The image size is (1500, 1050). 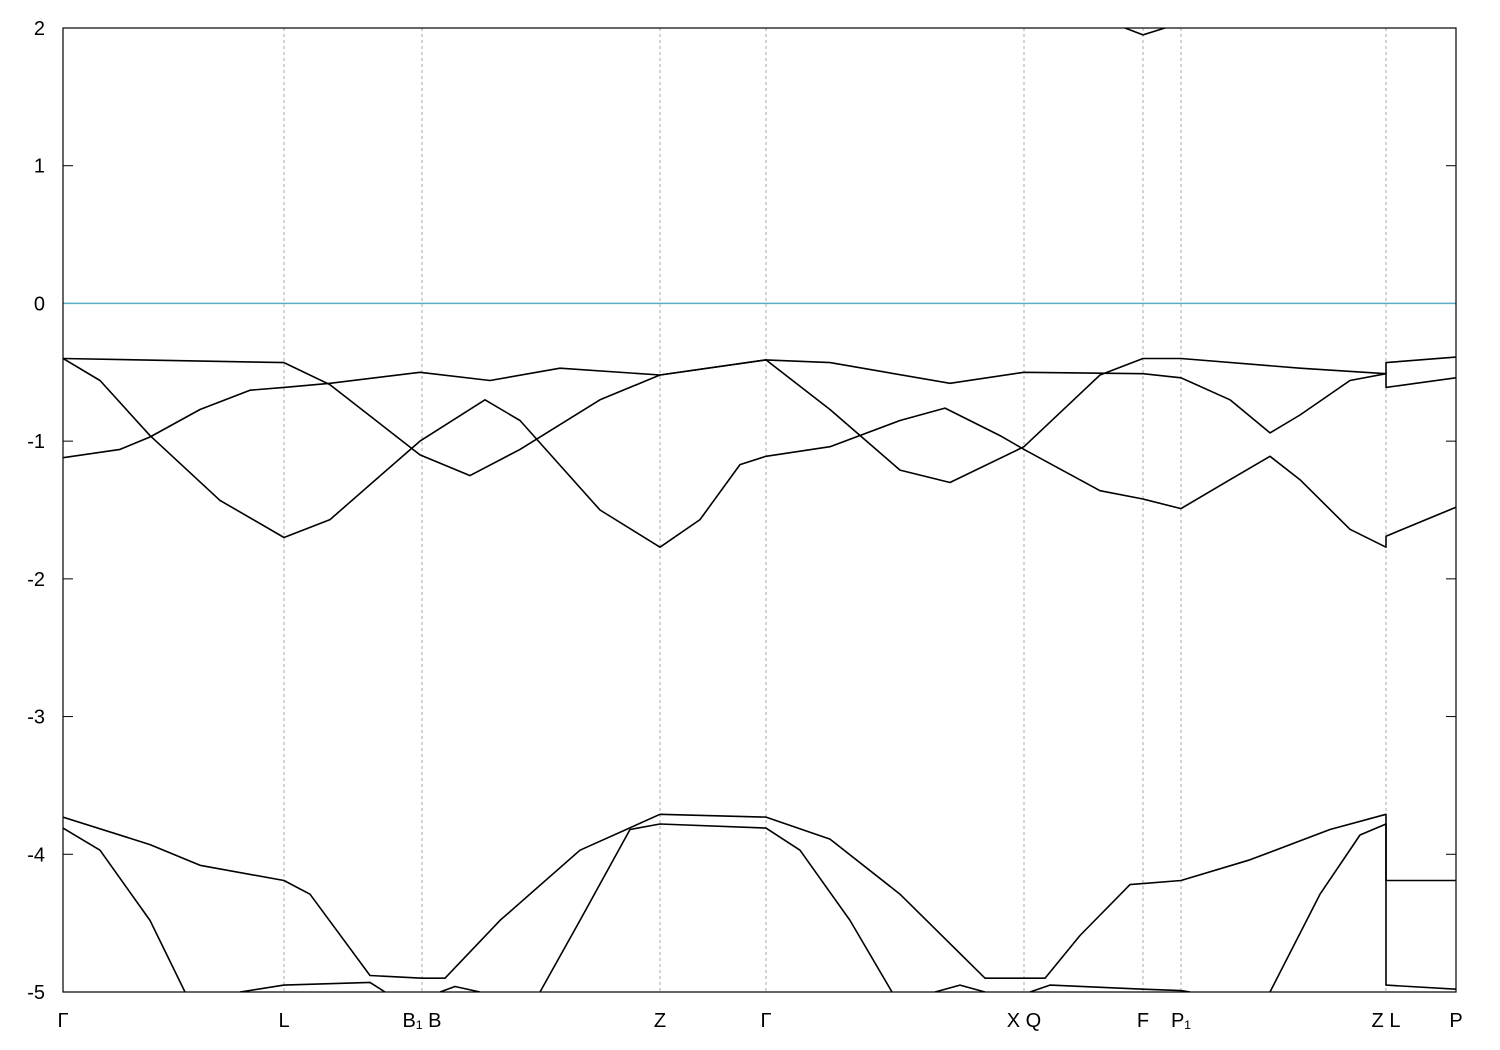 What do you see at coordinates (1386, 1021) in the screenshot?
I see `x-tick-label: Z L` at bounding box center [1386, 1021].